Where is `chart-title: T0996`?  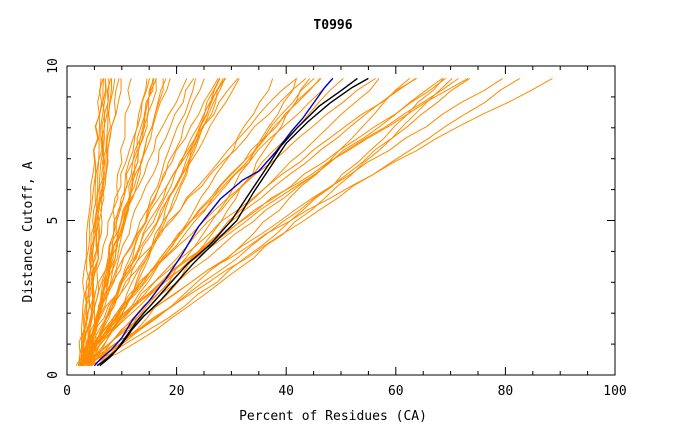
chart-title: T0996 is located at coordinates (332, 25).